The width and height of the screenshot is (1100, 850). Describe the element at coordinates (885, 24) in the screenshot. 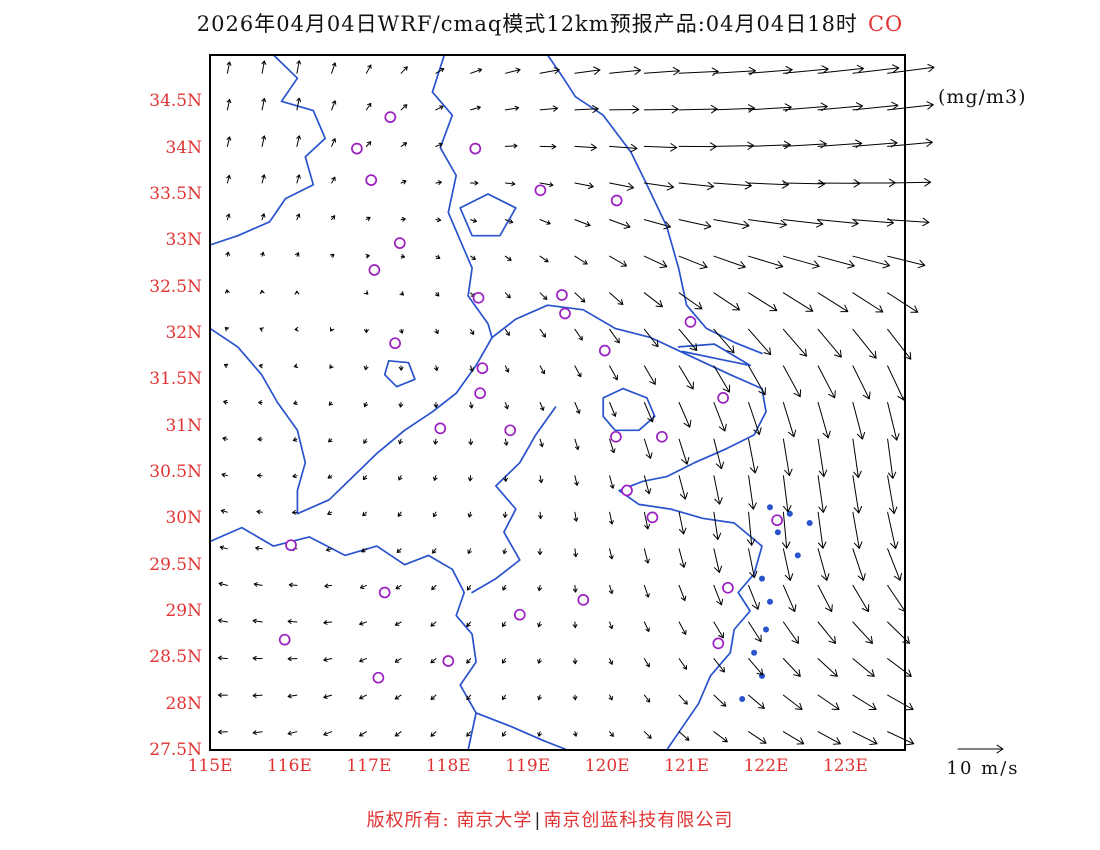

I see `title-species: CO` at that location.